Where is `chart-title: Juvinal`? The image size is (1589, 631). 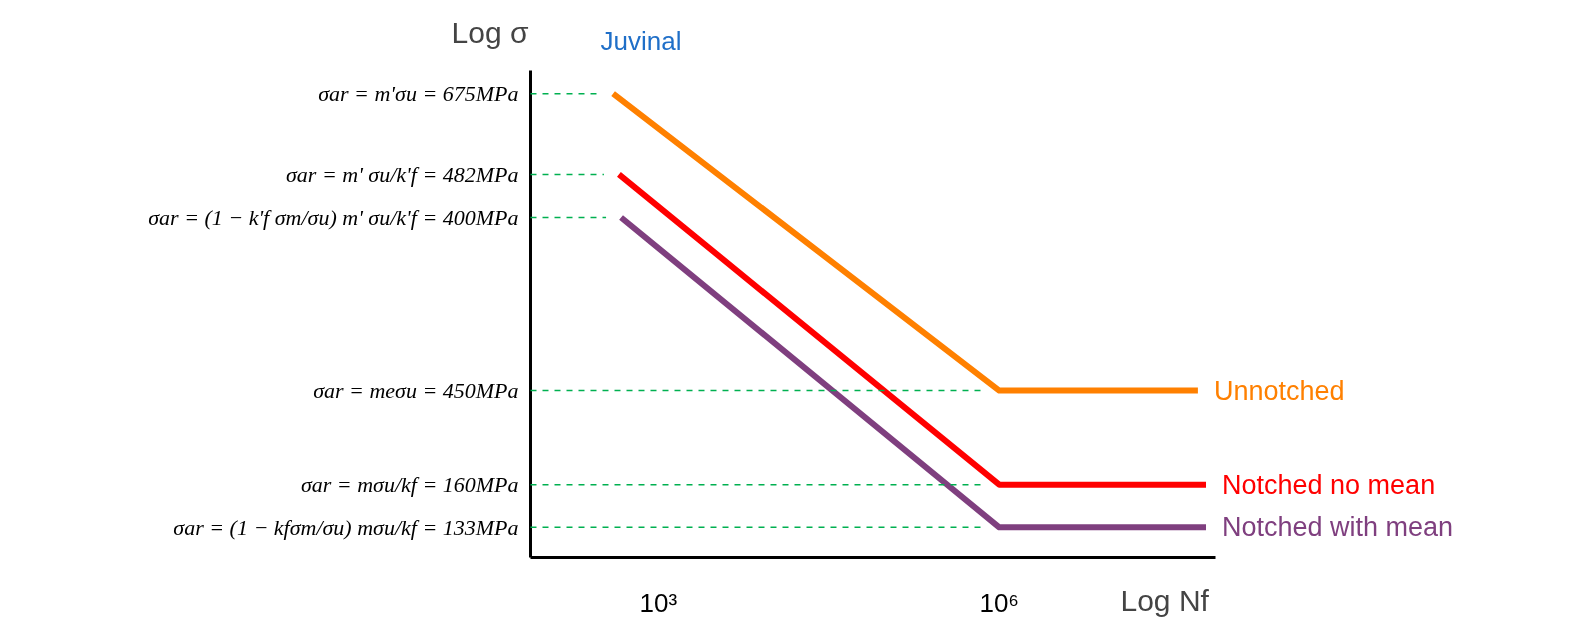 chart-title: Juvinal is located at coordinates (641, 40).